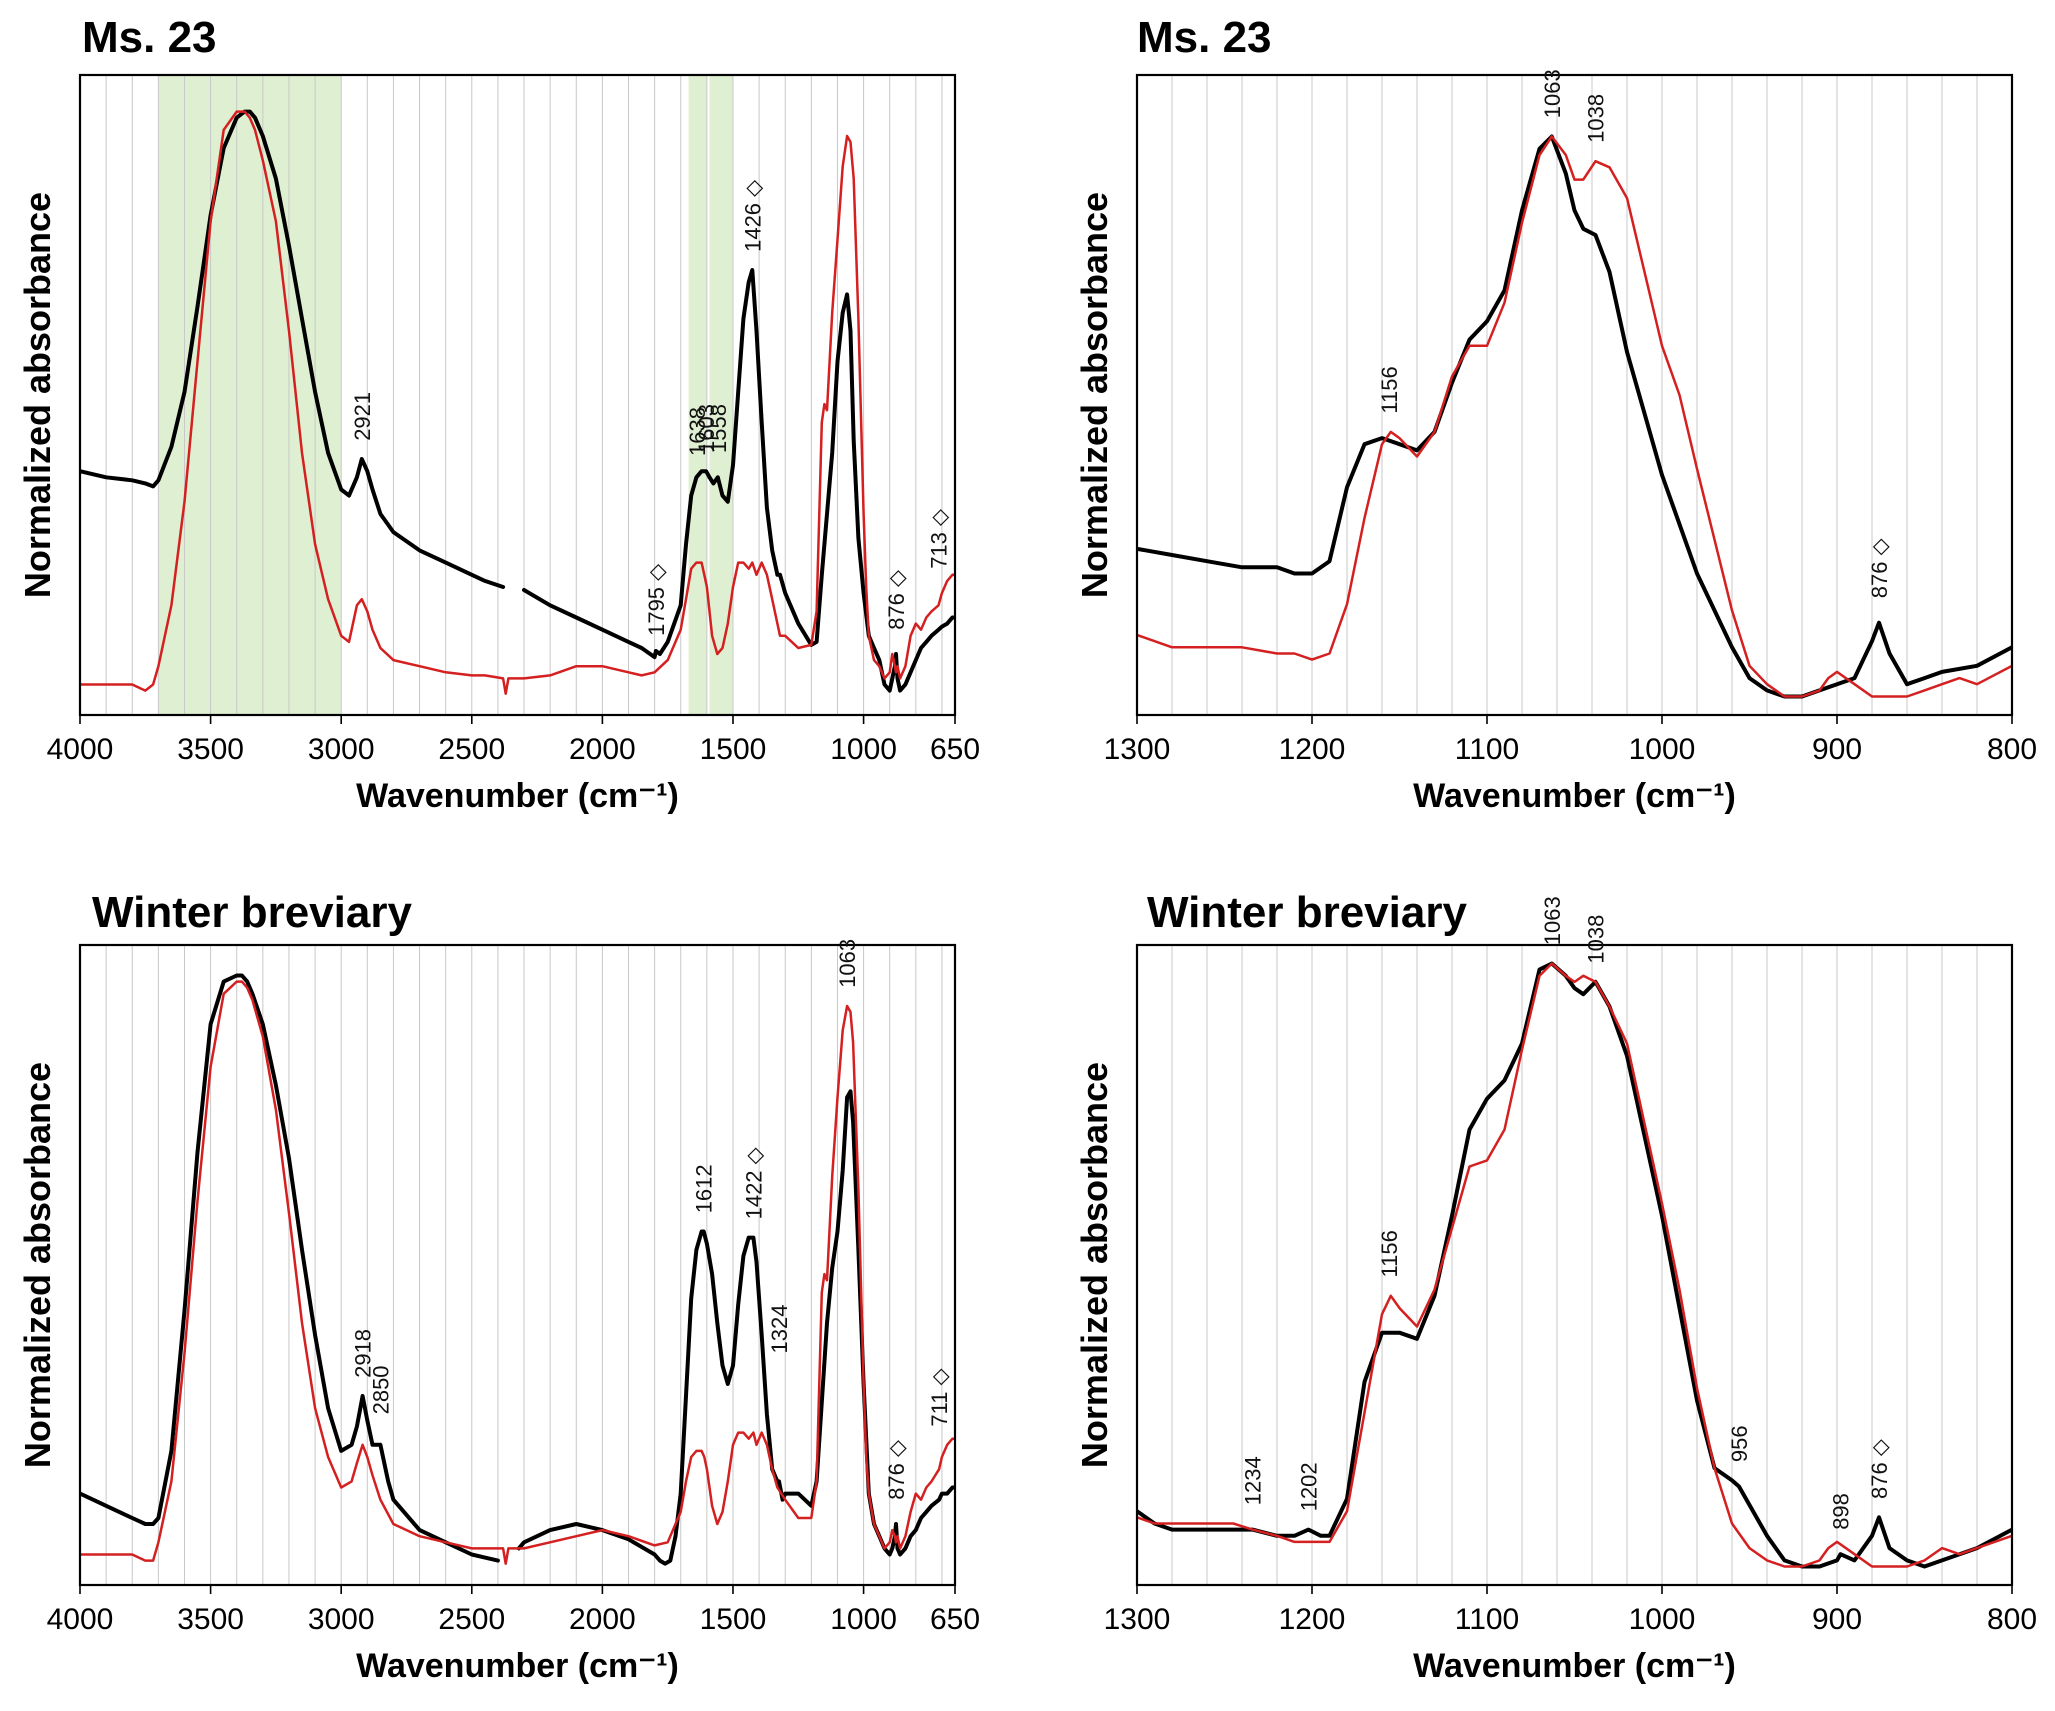 The height and width of the screenshot is (1711, 2055). I want to click on peak-label-2921: 2921, so click(362, 416).